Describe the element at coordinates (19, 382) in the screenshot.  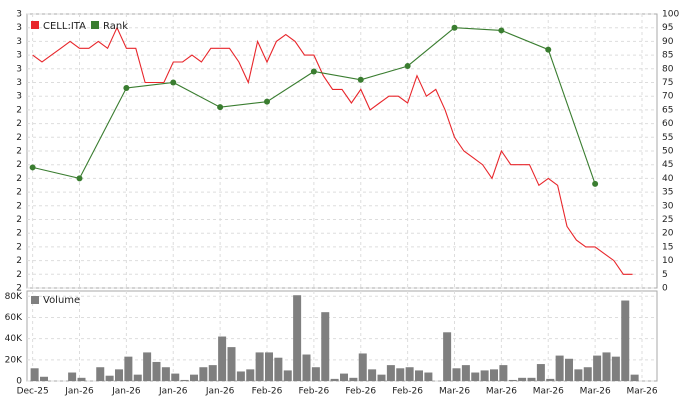
I see `y-tick-label: 0` at that location.